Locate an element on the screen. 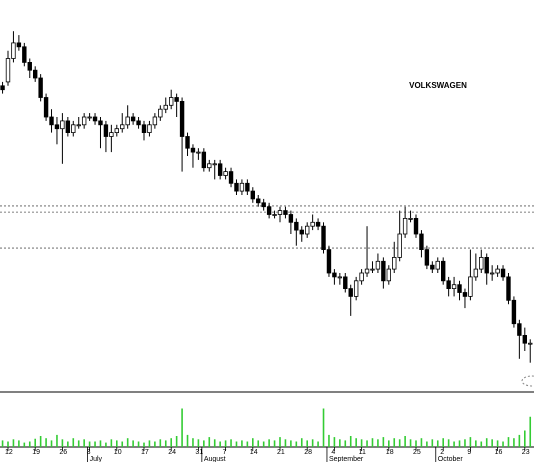 The image size is (534, 462). x-tick-label: 14 is located at coordinates (254, 452).